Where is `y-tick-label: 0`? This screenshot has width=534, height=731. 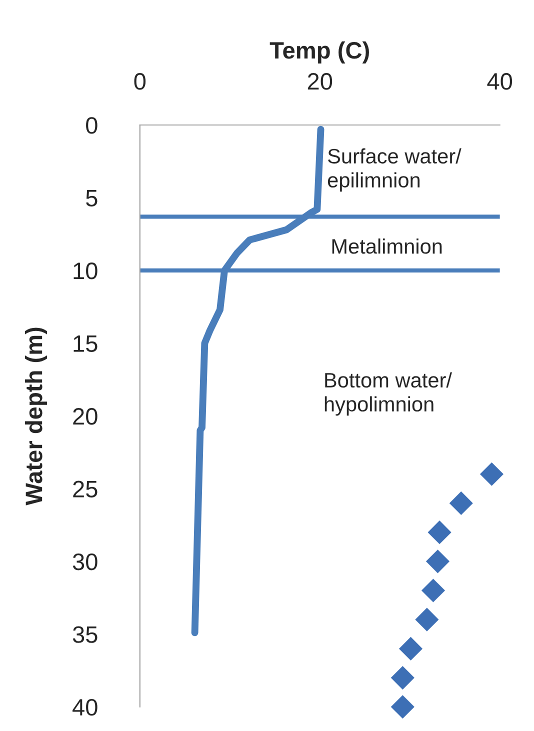 y-tick-label: 0 is located at coordinates (92, 125).